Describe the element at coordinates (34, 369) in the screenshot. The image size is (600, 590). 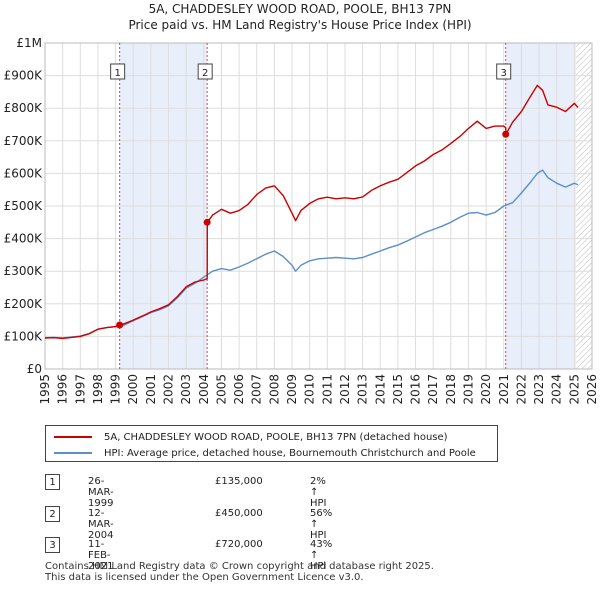
I see `y-tick-label: £0` at that location.